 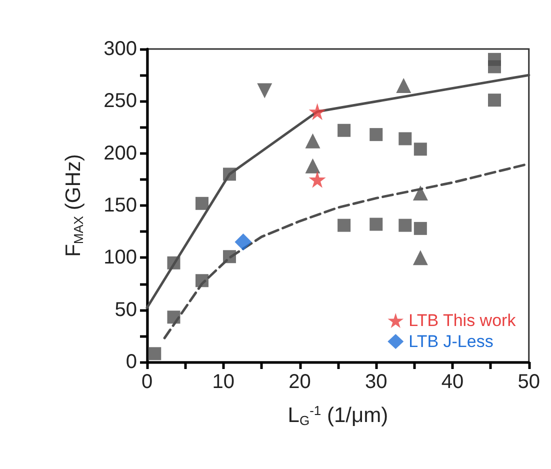 I want to click on legend-label: LTB This work, so click(x=462, y=320).